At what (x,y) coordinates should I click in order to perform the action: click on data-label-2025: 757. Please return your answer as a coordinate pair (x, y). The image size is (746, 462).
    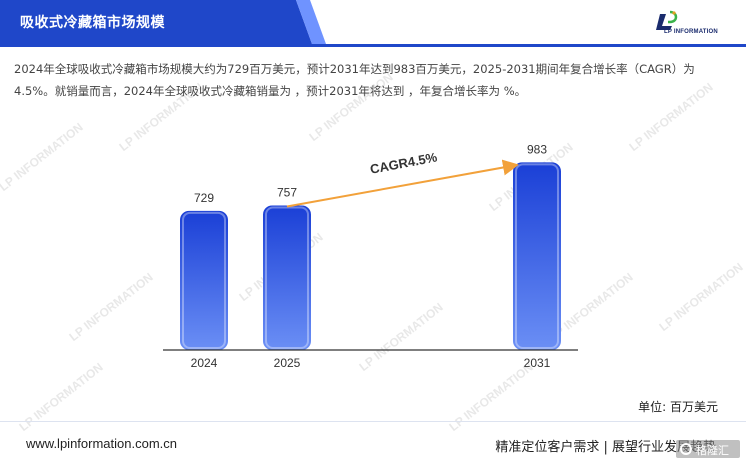
    Looking at the image, I should click on (287, 192).